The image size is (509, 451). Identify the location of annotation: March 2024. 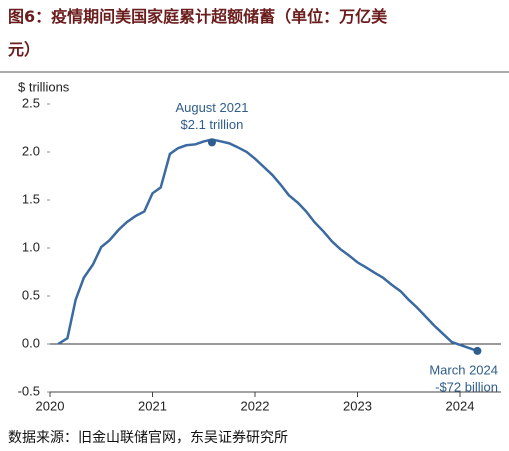
(463, 369).